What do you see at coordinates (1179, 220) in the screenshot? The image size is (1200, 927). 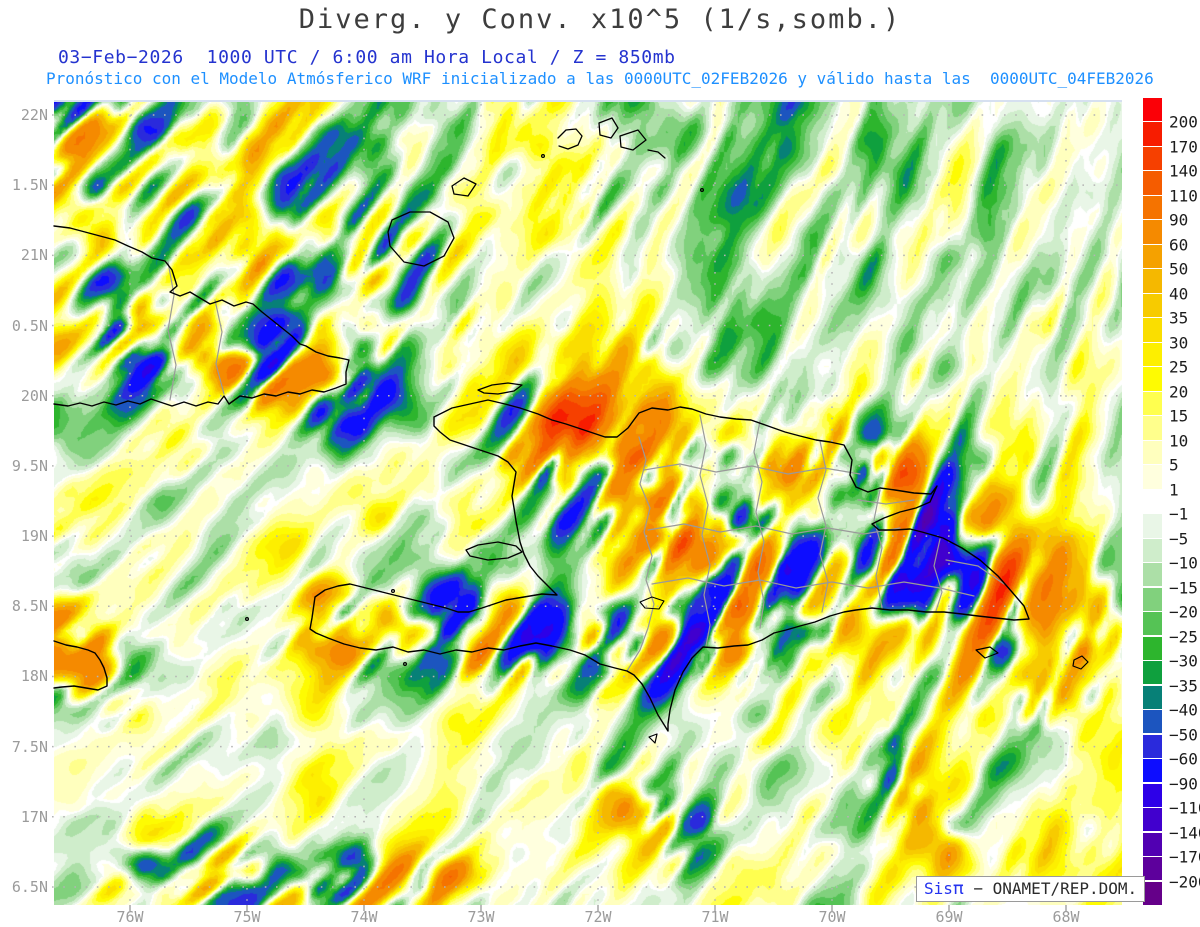 I see `color-scale-label: 90` at bounding box center [1179, 220].